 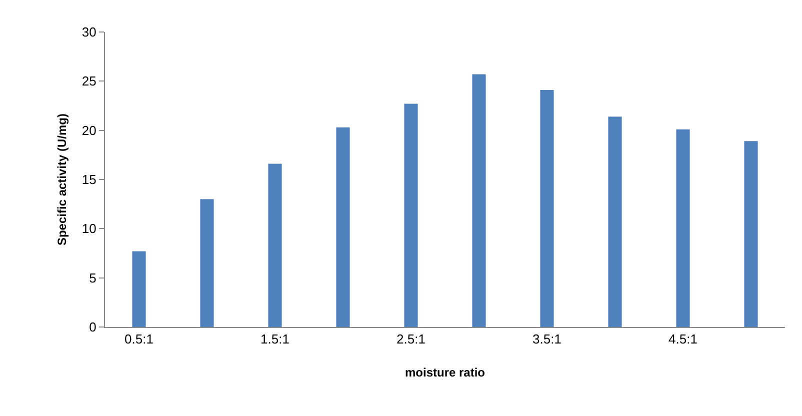 I want to click on x-tick-label: 3.5:1, so click(x=547, y=339).